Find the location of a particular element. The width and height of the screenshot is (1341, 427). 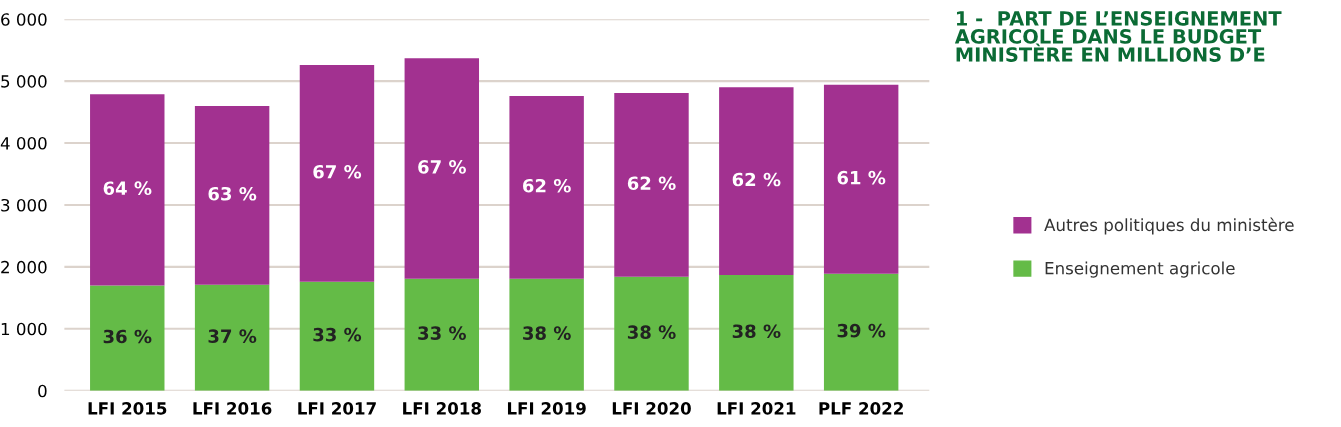

y-tick-label: 5 000 is located at coordinates (24, 81).